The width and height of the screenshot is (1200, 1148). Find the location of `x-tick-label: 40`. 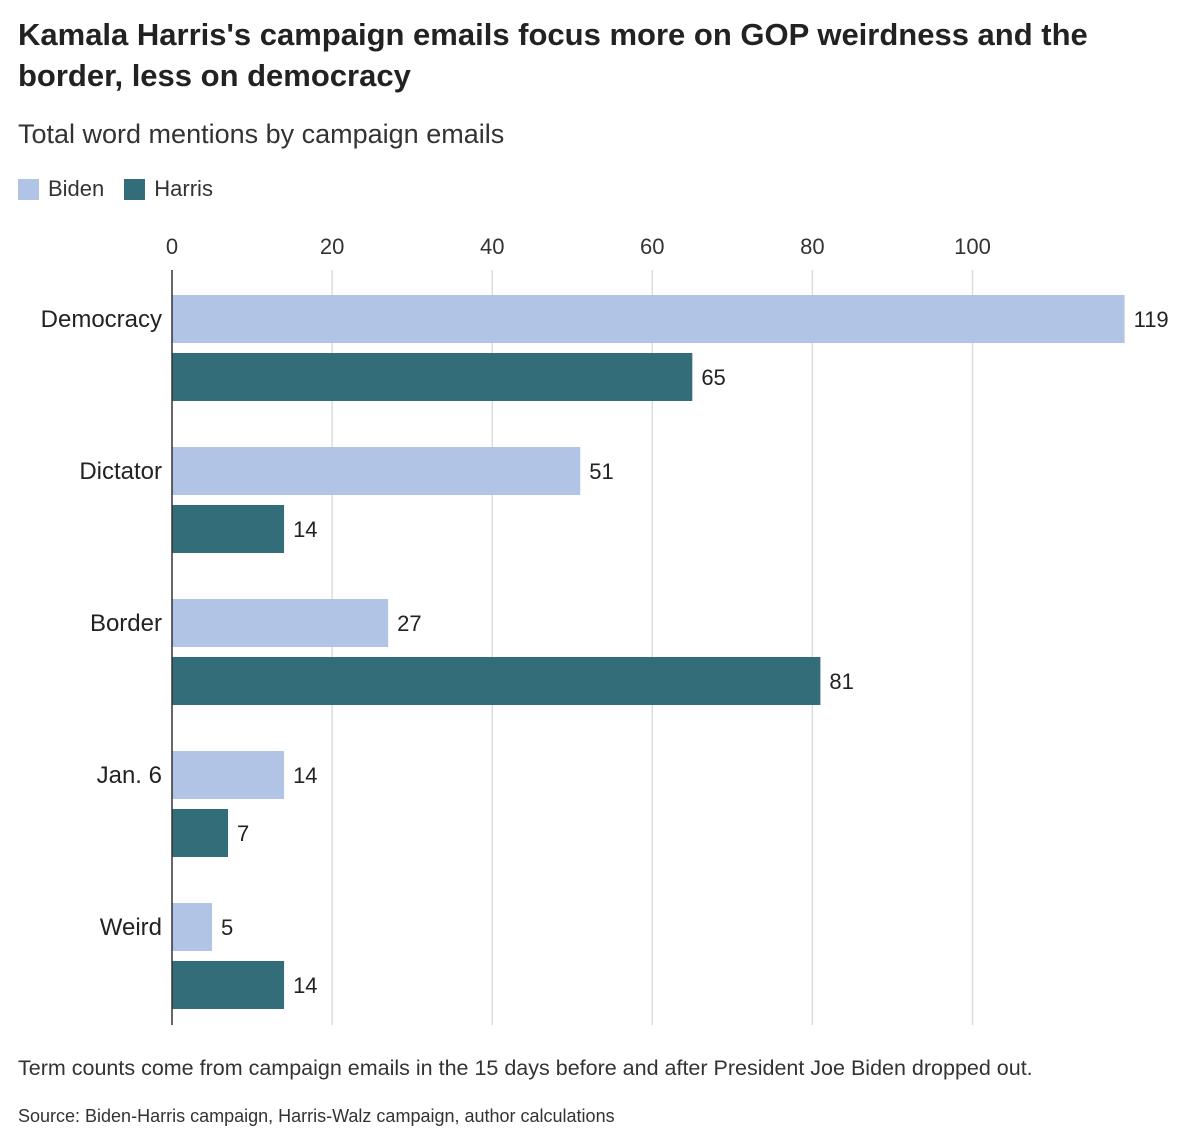

x-tick-label: 40 is located at coordinates (492, 246).